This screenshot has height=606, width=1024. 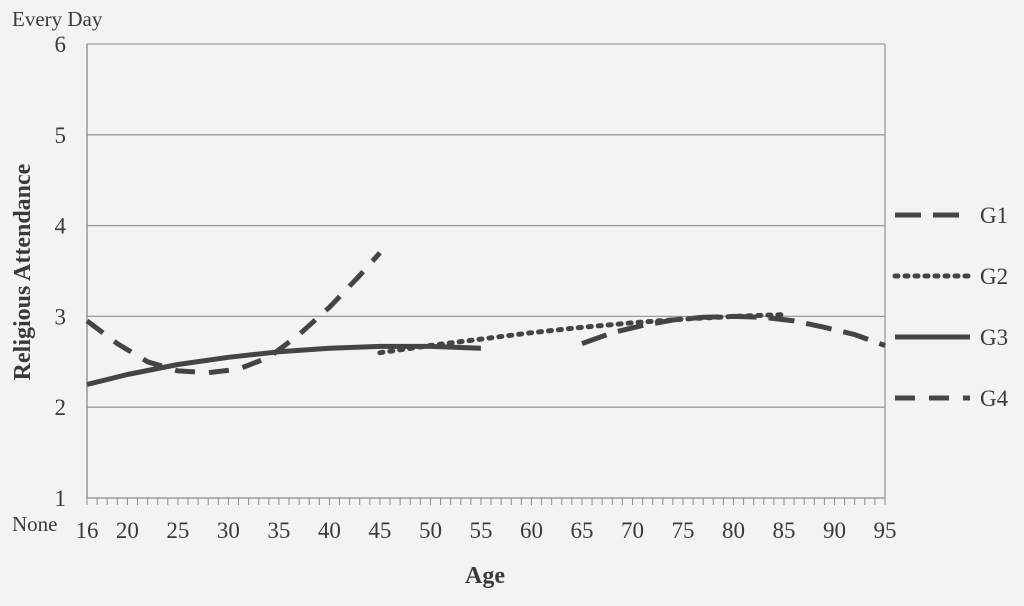 What do you see at coordinates (379, 530) in the screenshot?
I see `x-tick-label: 45` at bounding box center [379, 530].